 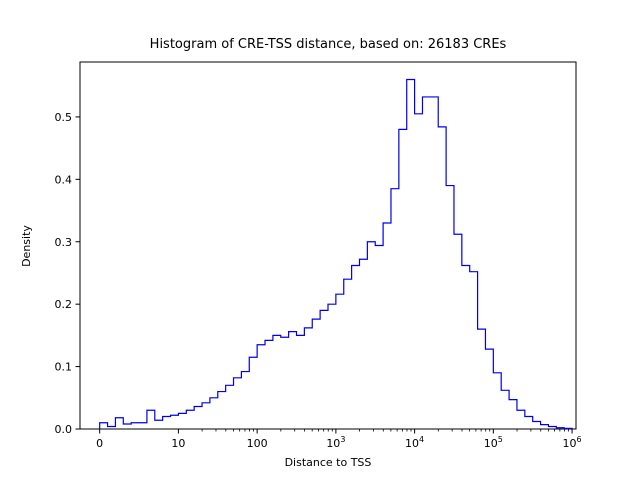 I want to click on y-axis-label: Density, so click(x=26, y=246).